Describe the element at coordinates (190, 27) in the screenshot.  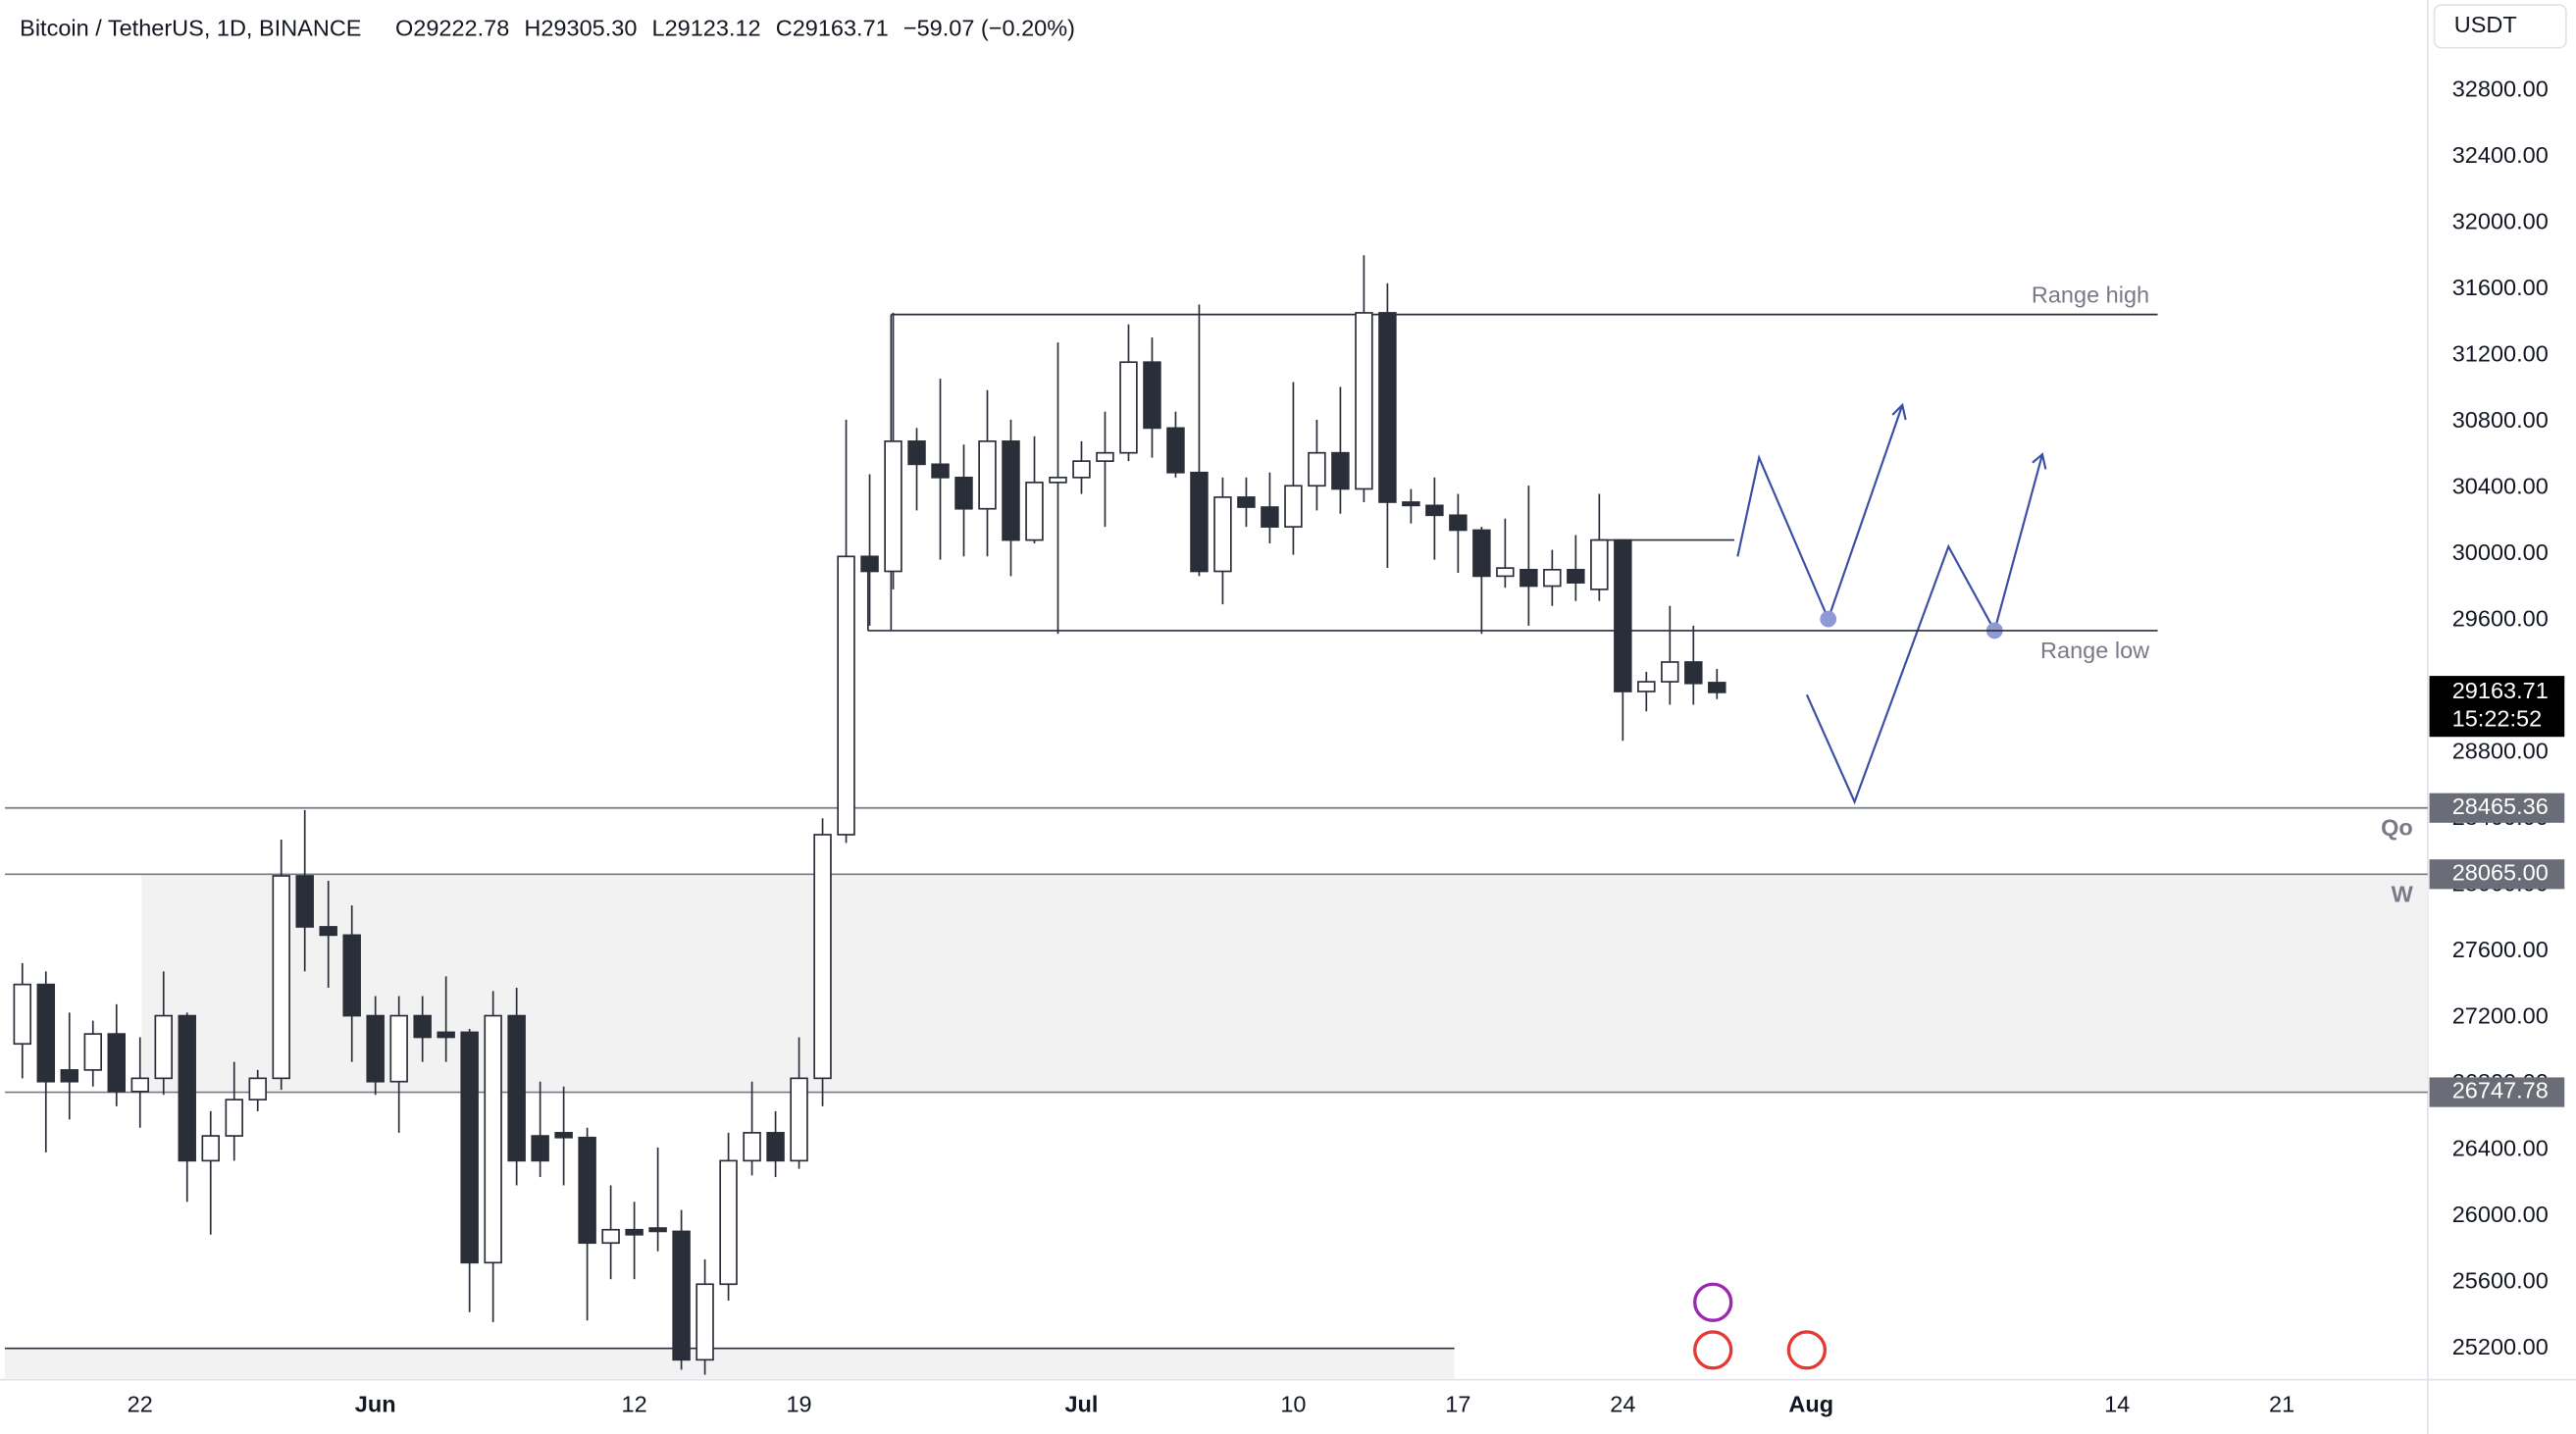
I see `symbol-title: Bitcoin / TetherUS, 1D, BINANCE` at that location.